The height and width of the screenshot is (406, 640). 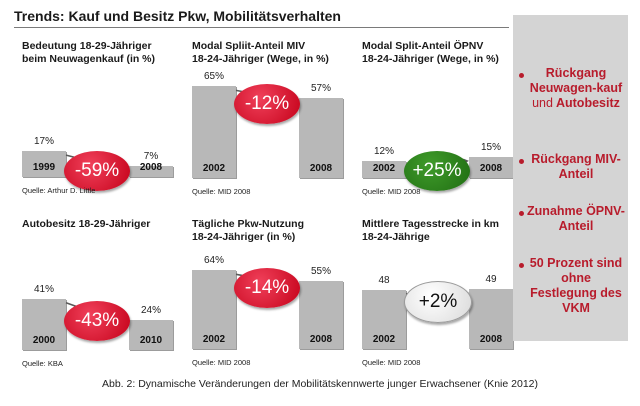 What do you see at coordinates (490, 147) in the screenshot?
I see `bar-value-label: 15%` at bounding box center [490, 147].